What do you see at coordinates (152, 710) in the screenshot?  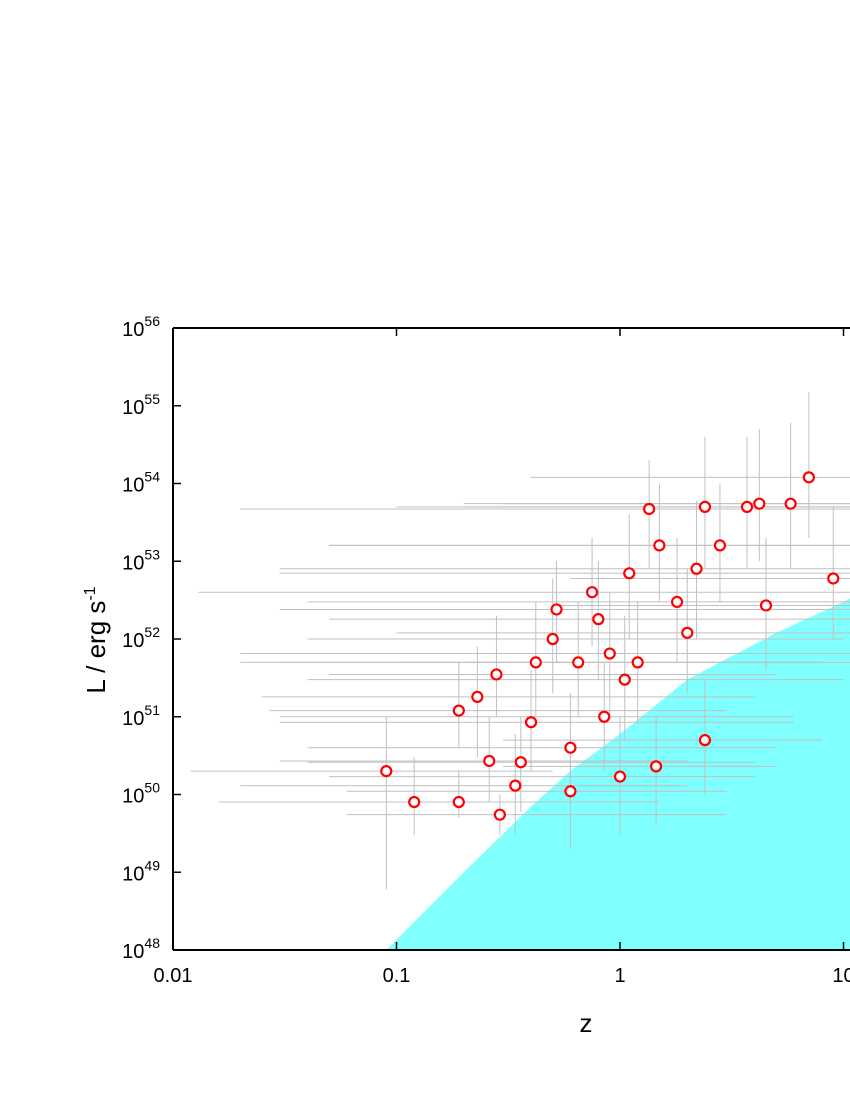 I see `y-tick-power: 51` at bounding box center [152, 710].